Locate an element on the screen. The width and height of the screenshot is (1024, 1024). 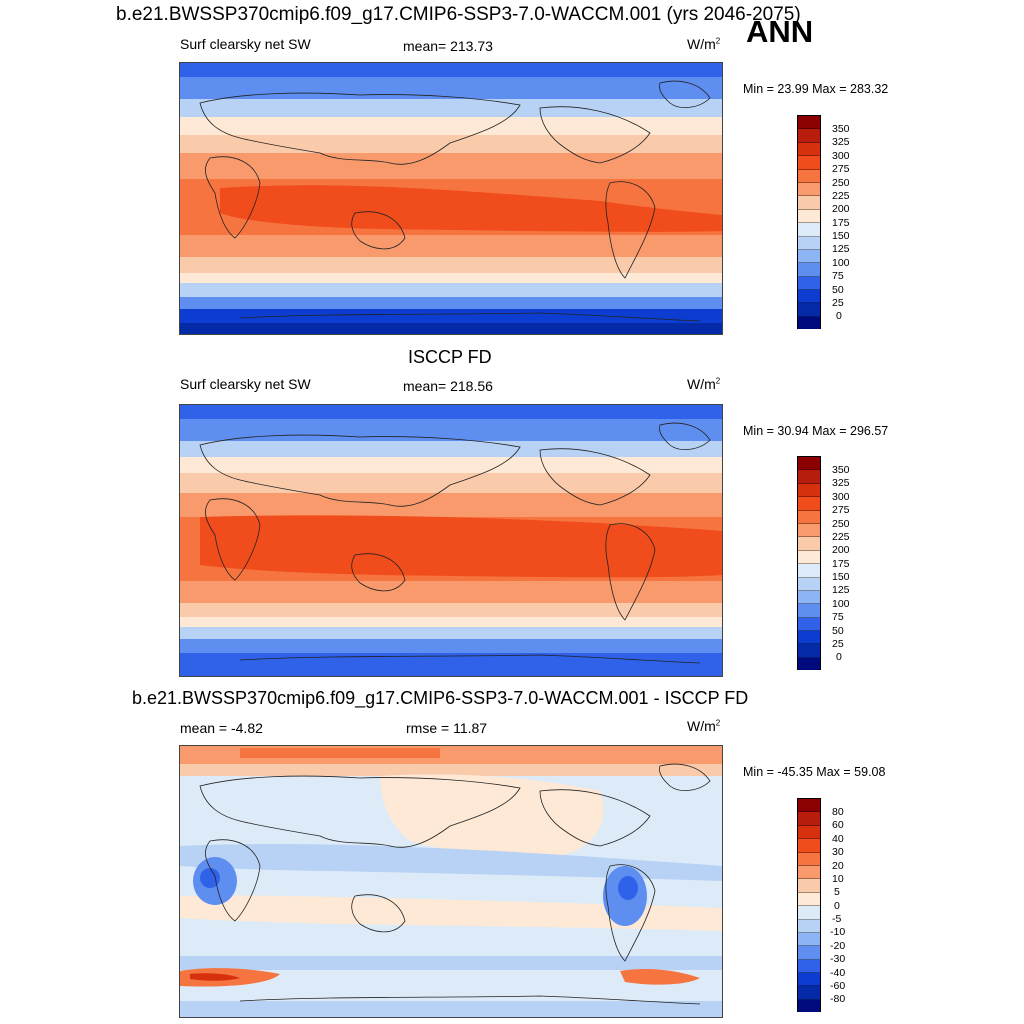
panel2-mean: mean= 218.56 is located at coordinates (448, 386).